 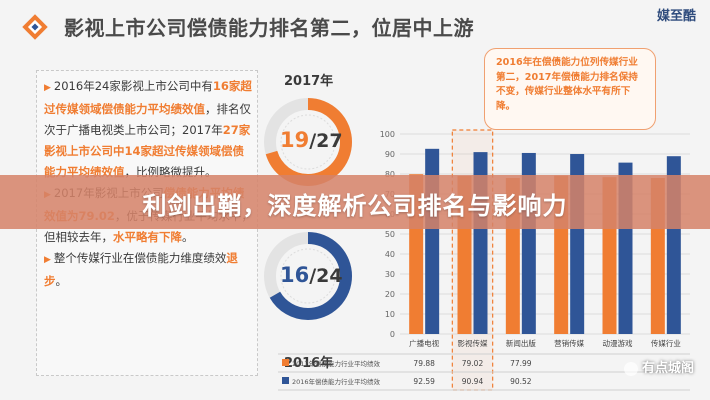 I want to click on summary-paragraph: ▶ 整个传媒行业在偿债能力维度绩效退步。, so click(x=149, y=270).